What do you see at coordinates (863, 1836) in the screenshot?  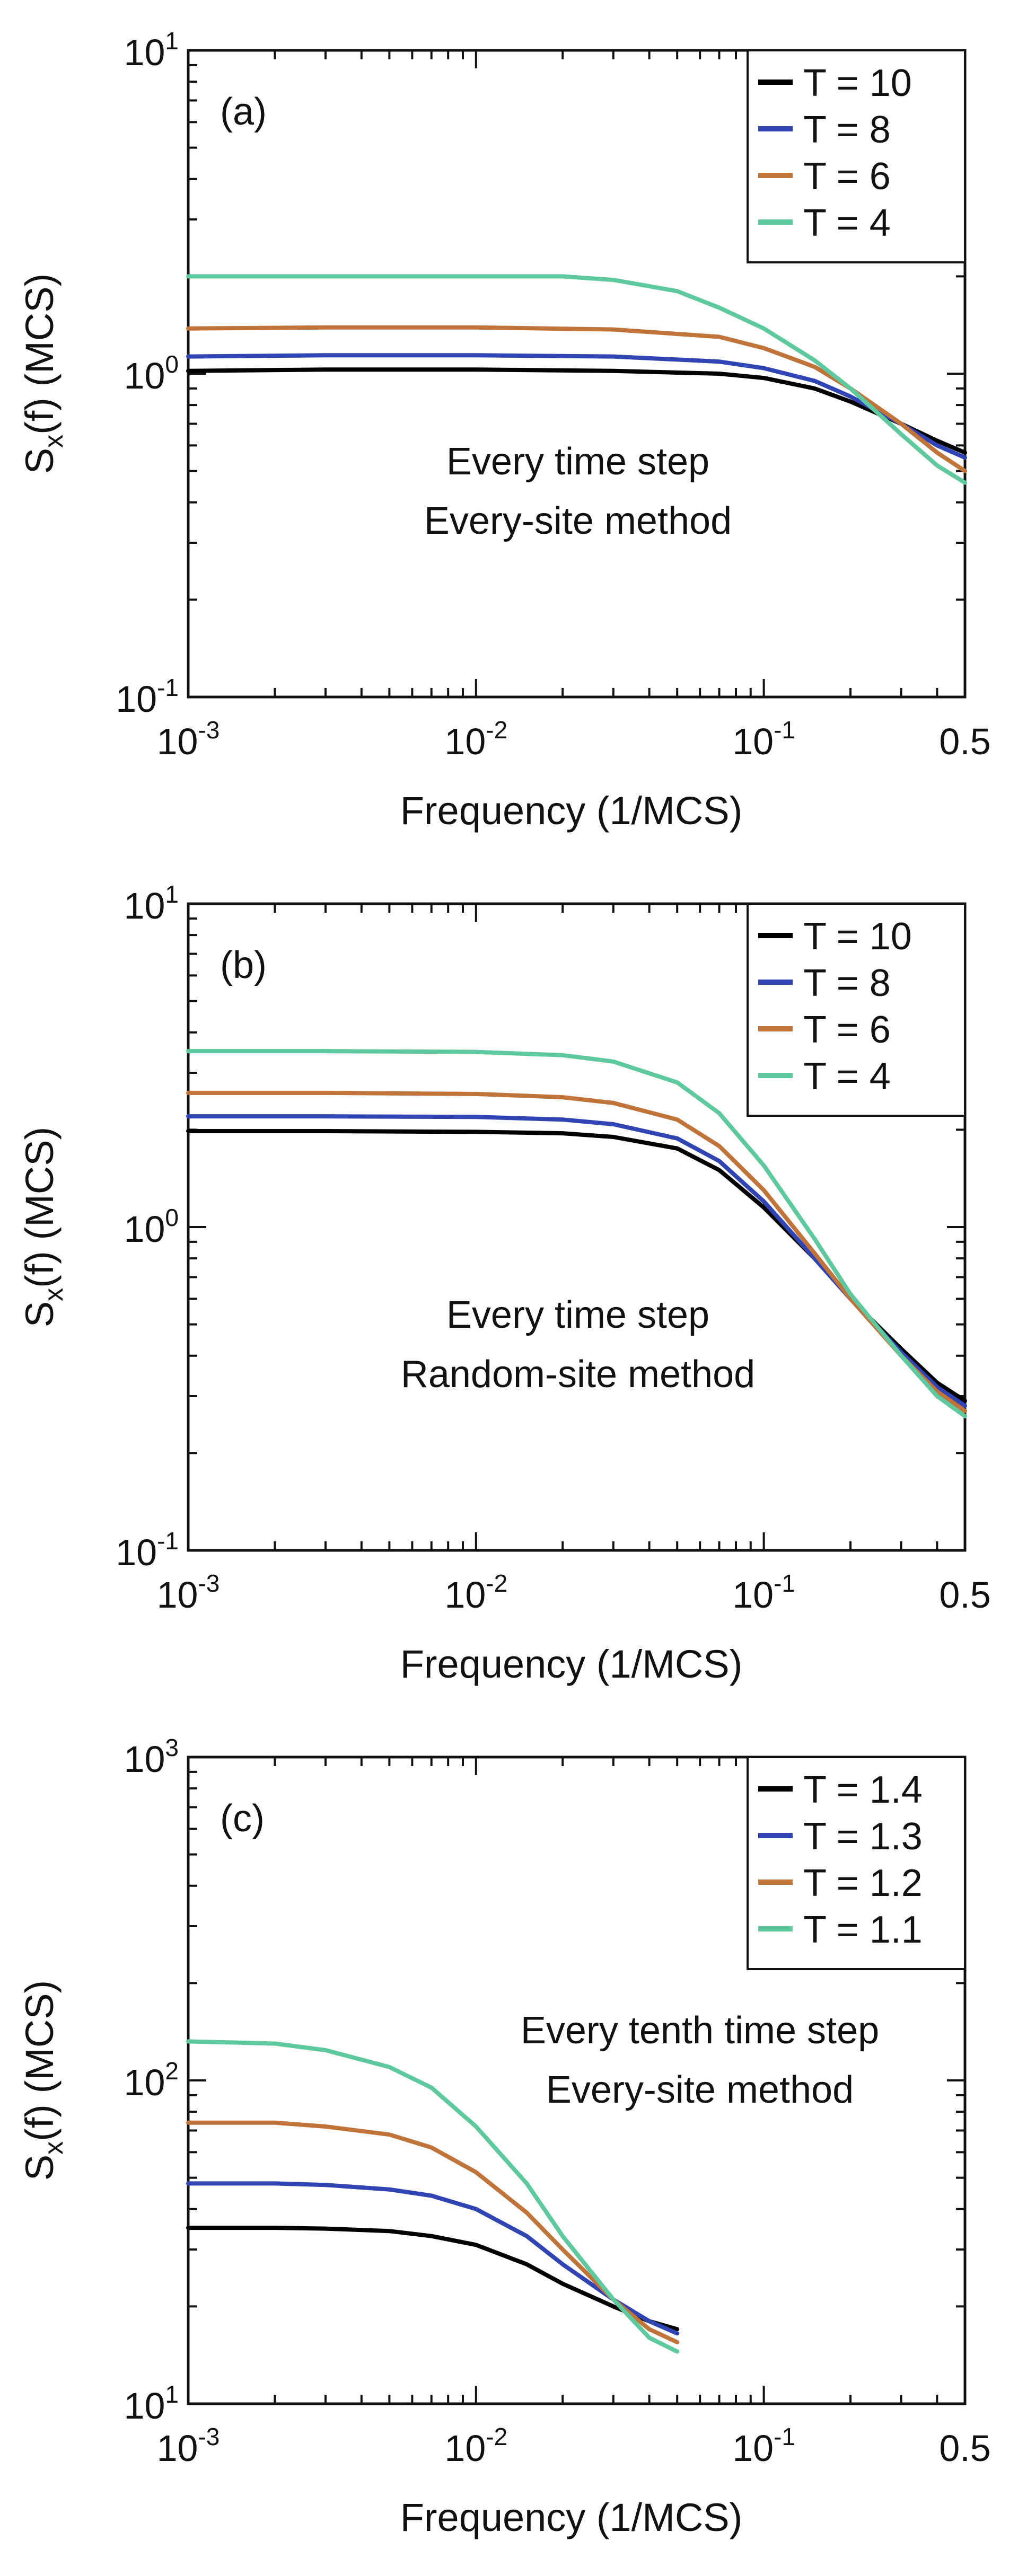 I see `legend-label: T = 1.3` at bounding box center [863, 1836].